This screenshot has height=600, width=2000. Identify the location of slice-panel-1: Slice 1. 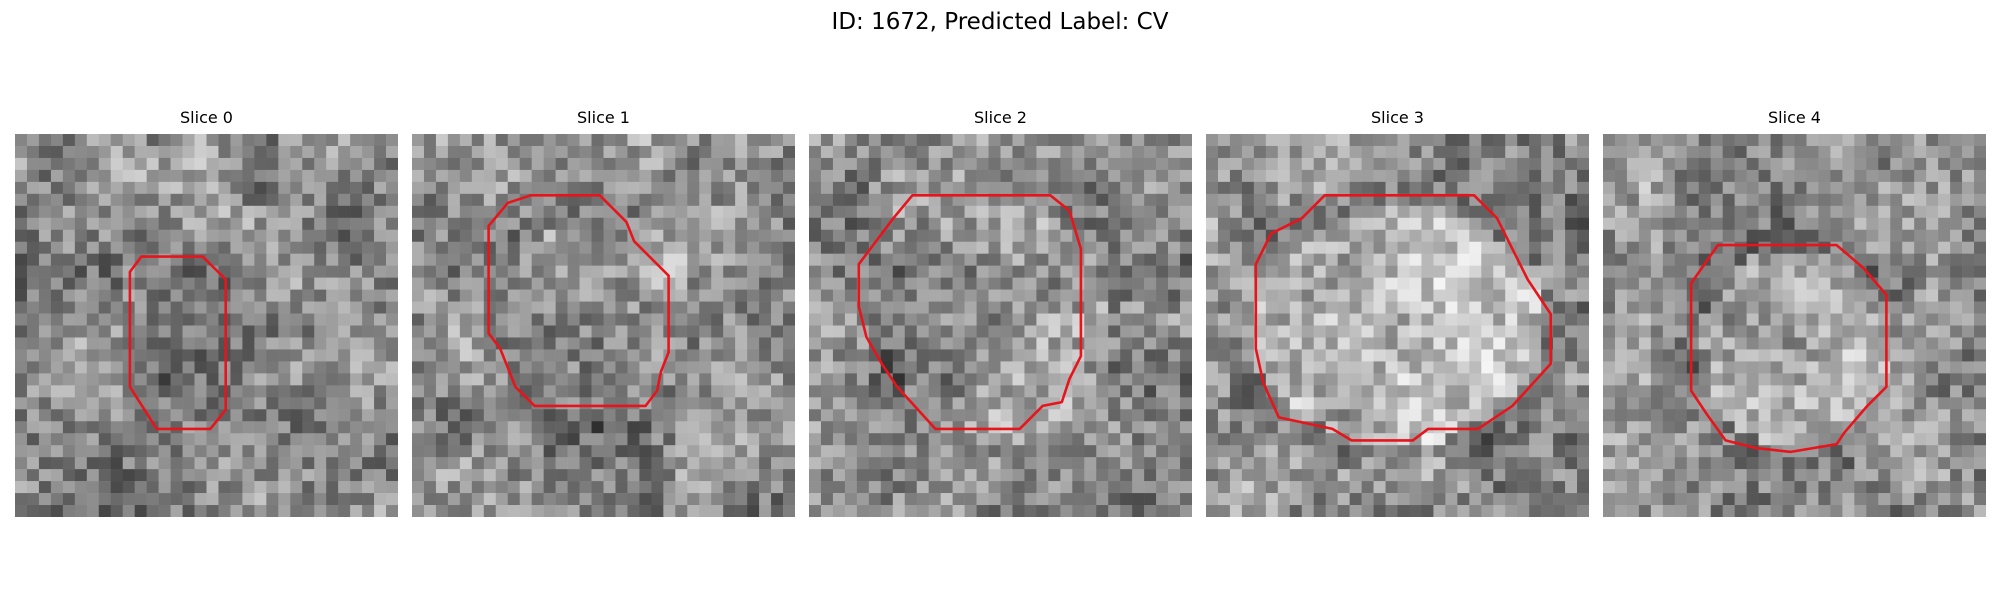
(603, 312).